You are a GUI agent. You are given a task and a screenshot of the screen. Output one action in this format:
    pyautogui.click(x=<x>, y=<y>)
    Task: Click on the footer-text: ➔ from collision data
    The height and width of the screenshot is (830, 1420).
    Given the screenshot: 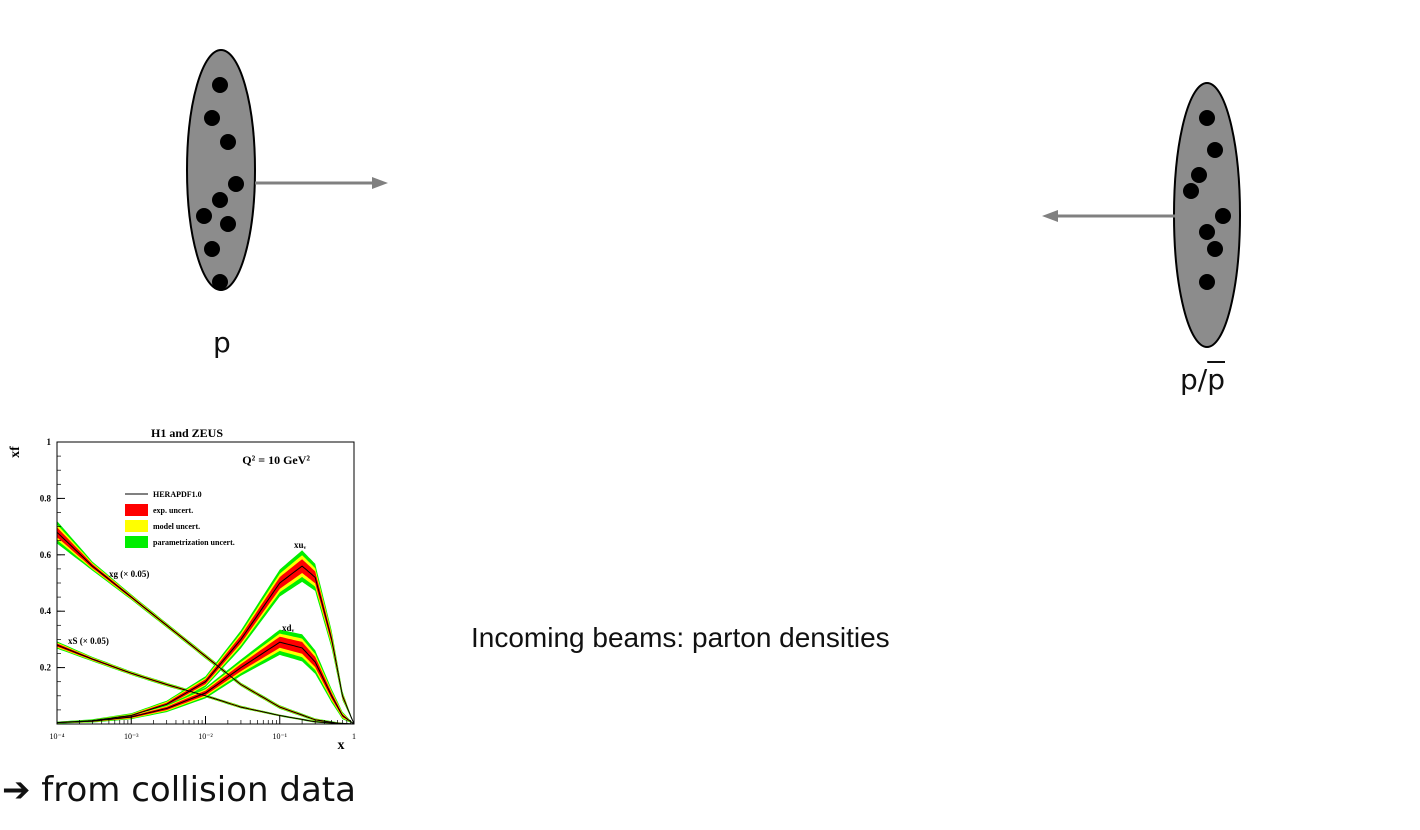 What is the action you would take?
    pyautogui.click(x=179, y=790)
    